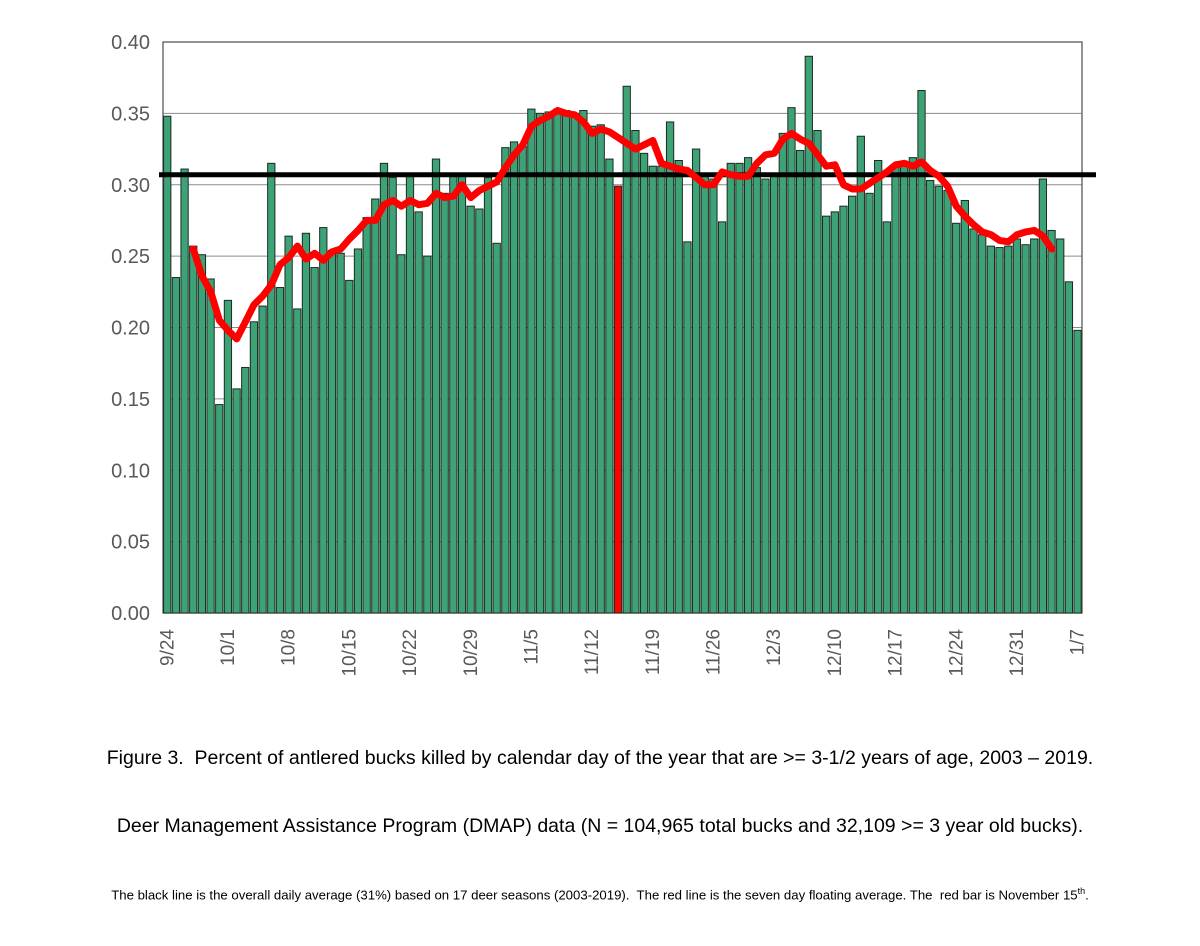 The image size is (1200, 946). Describe the element at coordinates (130, 543) in the screenshot. I see `y-axis-tick-label: 0.05` at that location.